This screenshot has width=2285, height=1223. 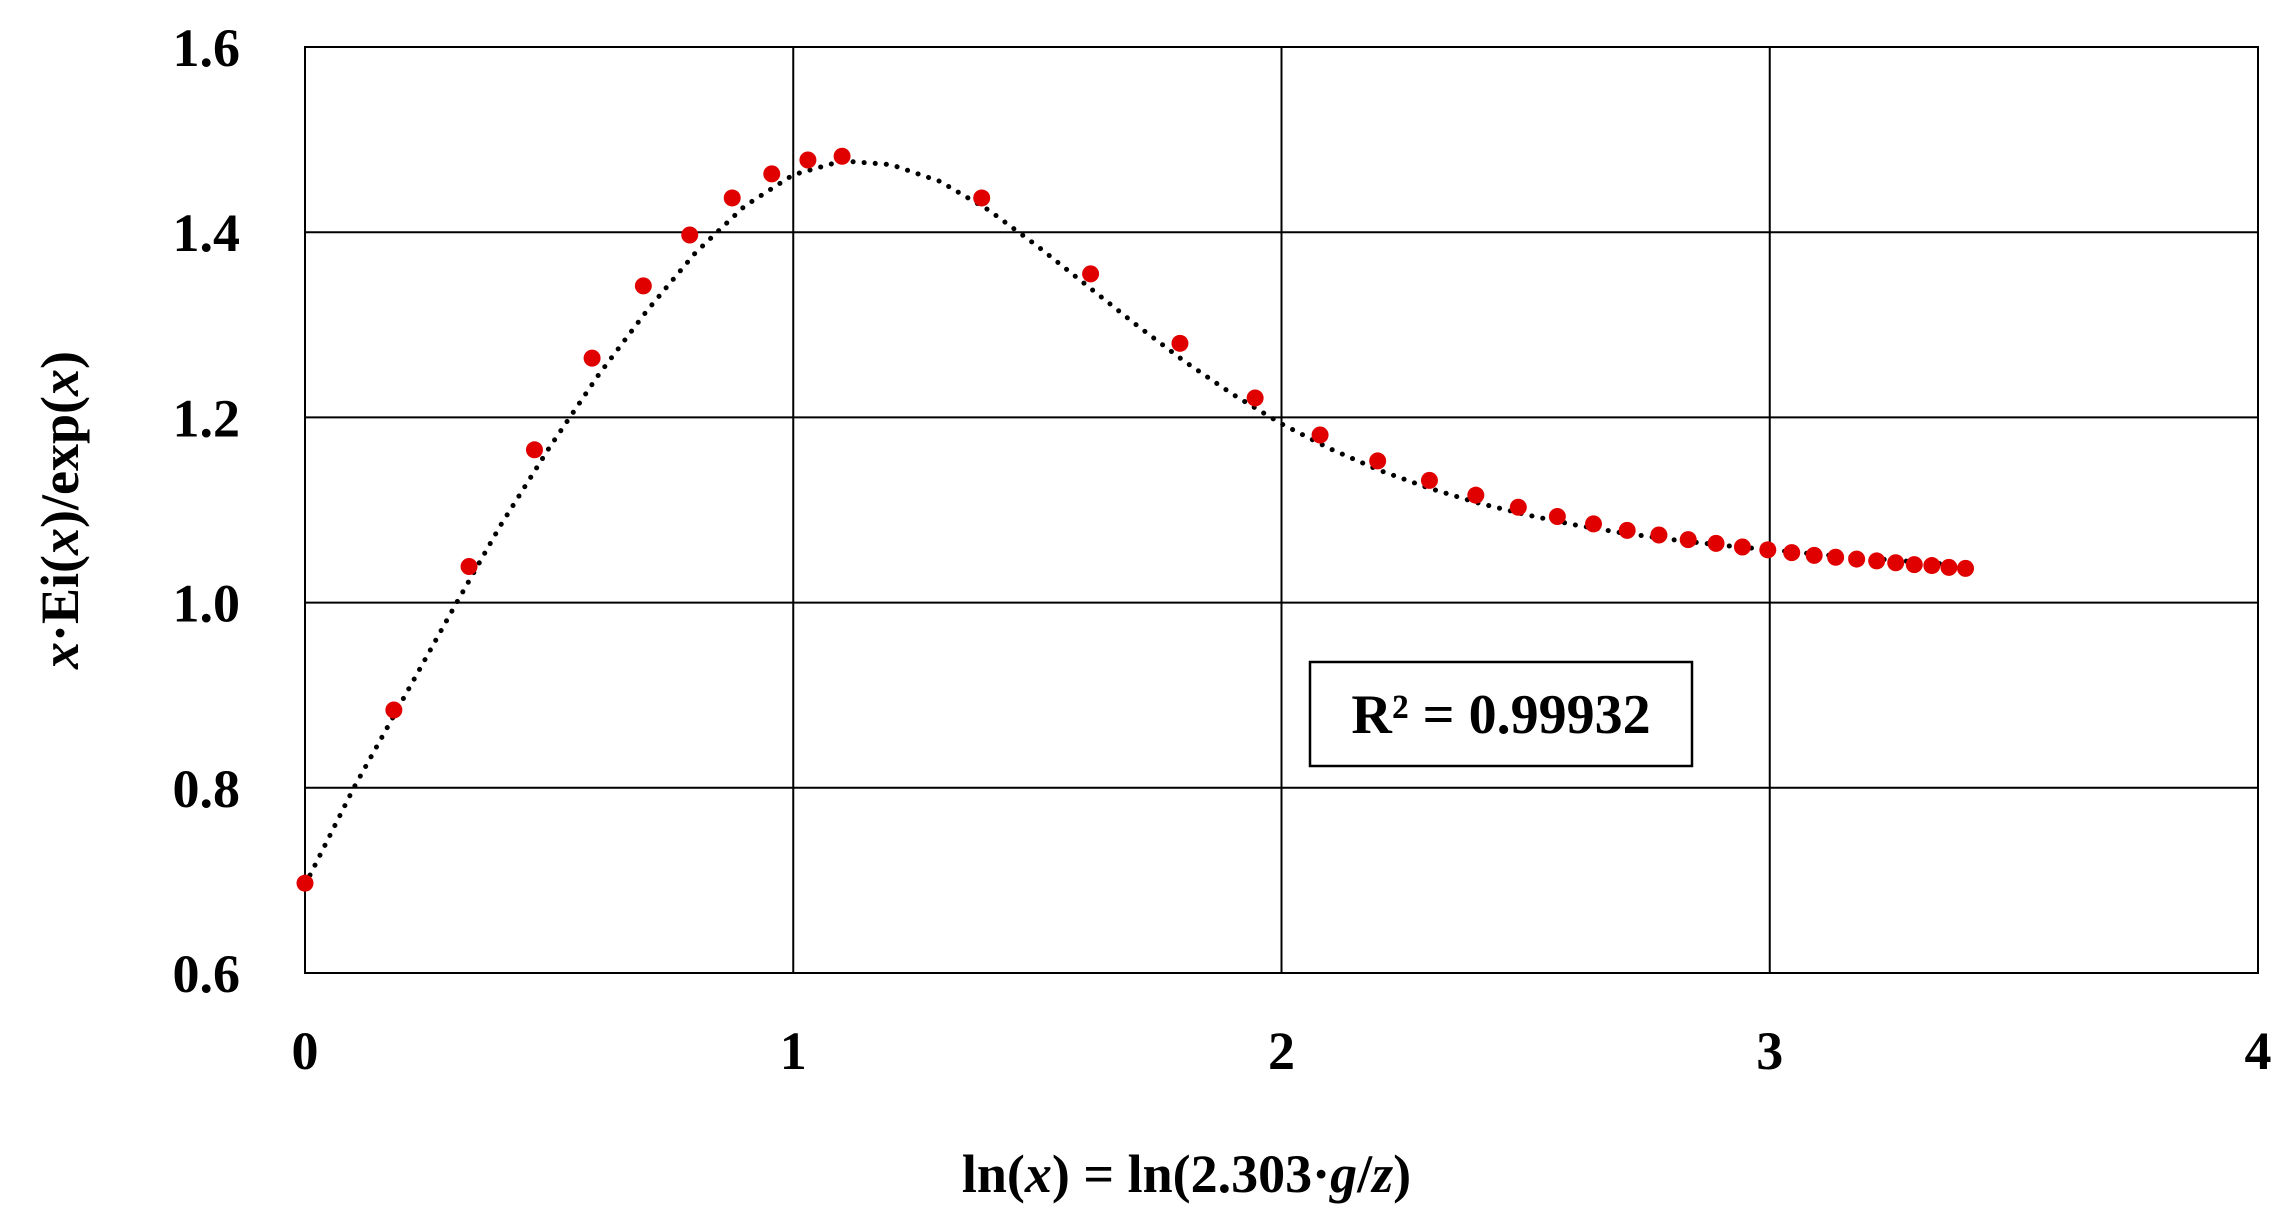 What do you see at coordinates (2258, 1051) in the screenshot?
I see `x-tick-label: 4` at bounding box center [2258, 1051].